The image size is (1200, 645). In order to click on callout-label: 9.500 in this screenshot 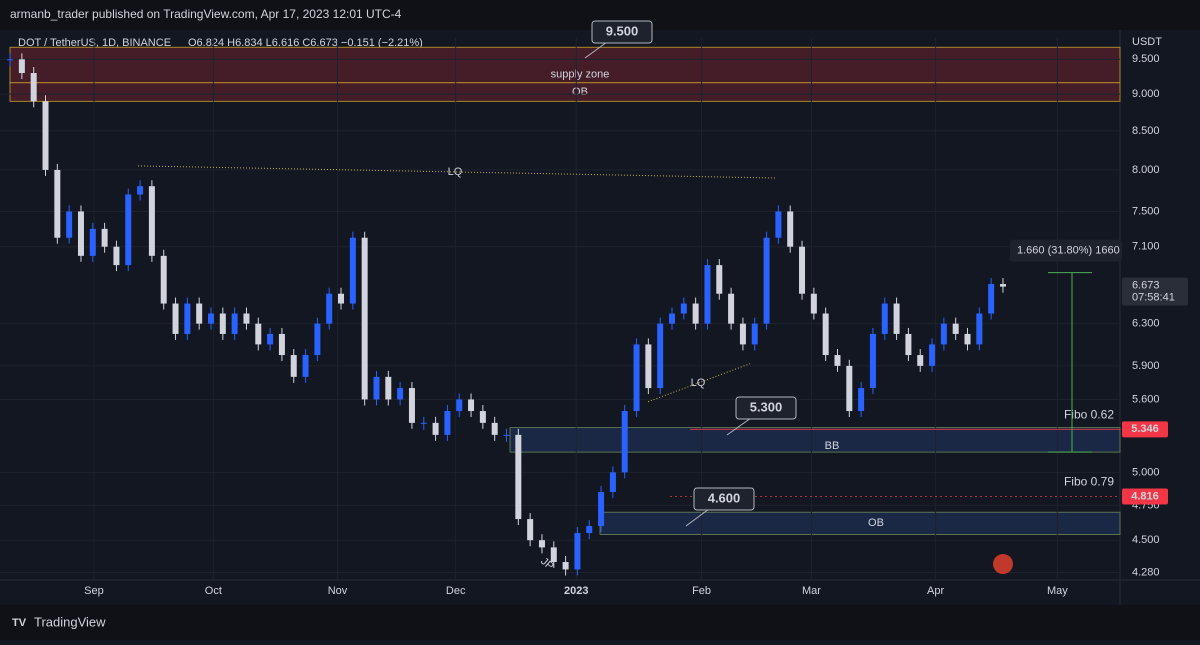, I will do `click(622, 30)`.